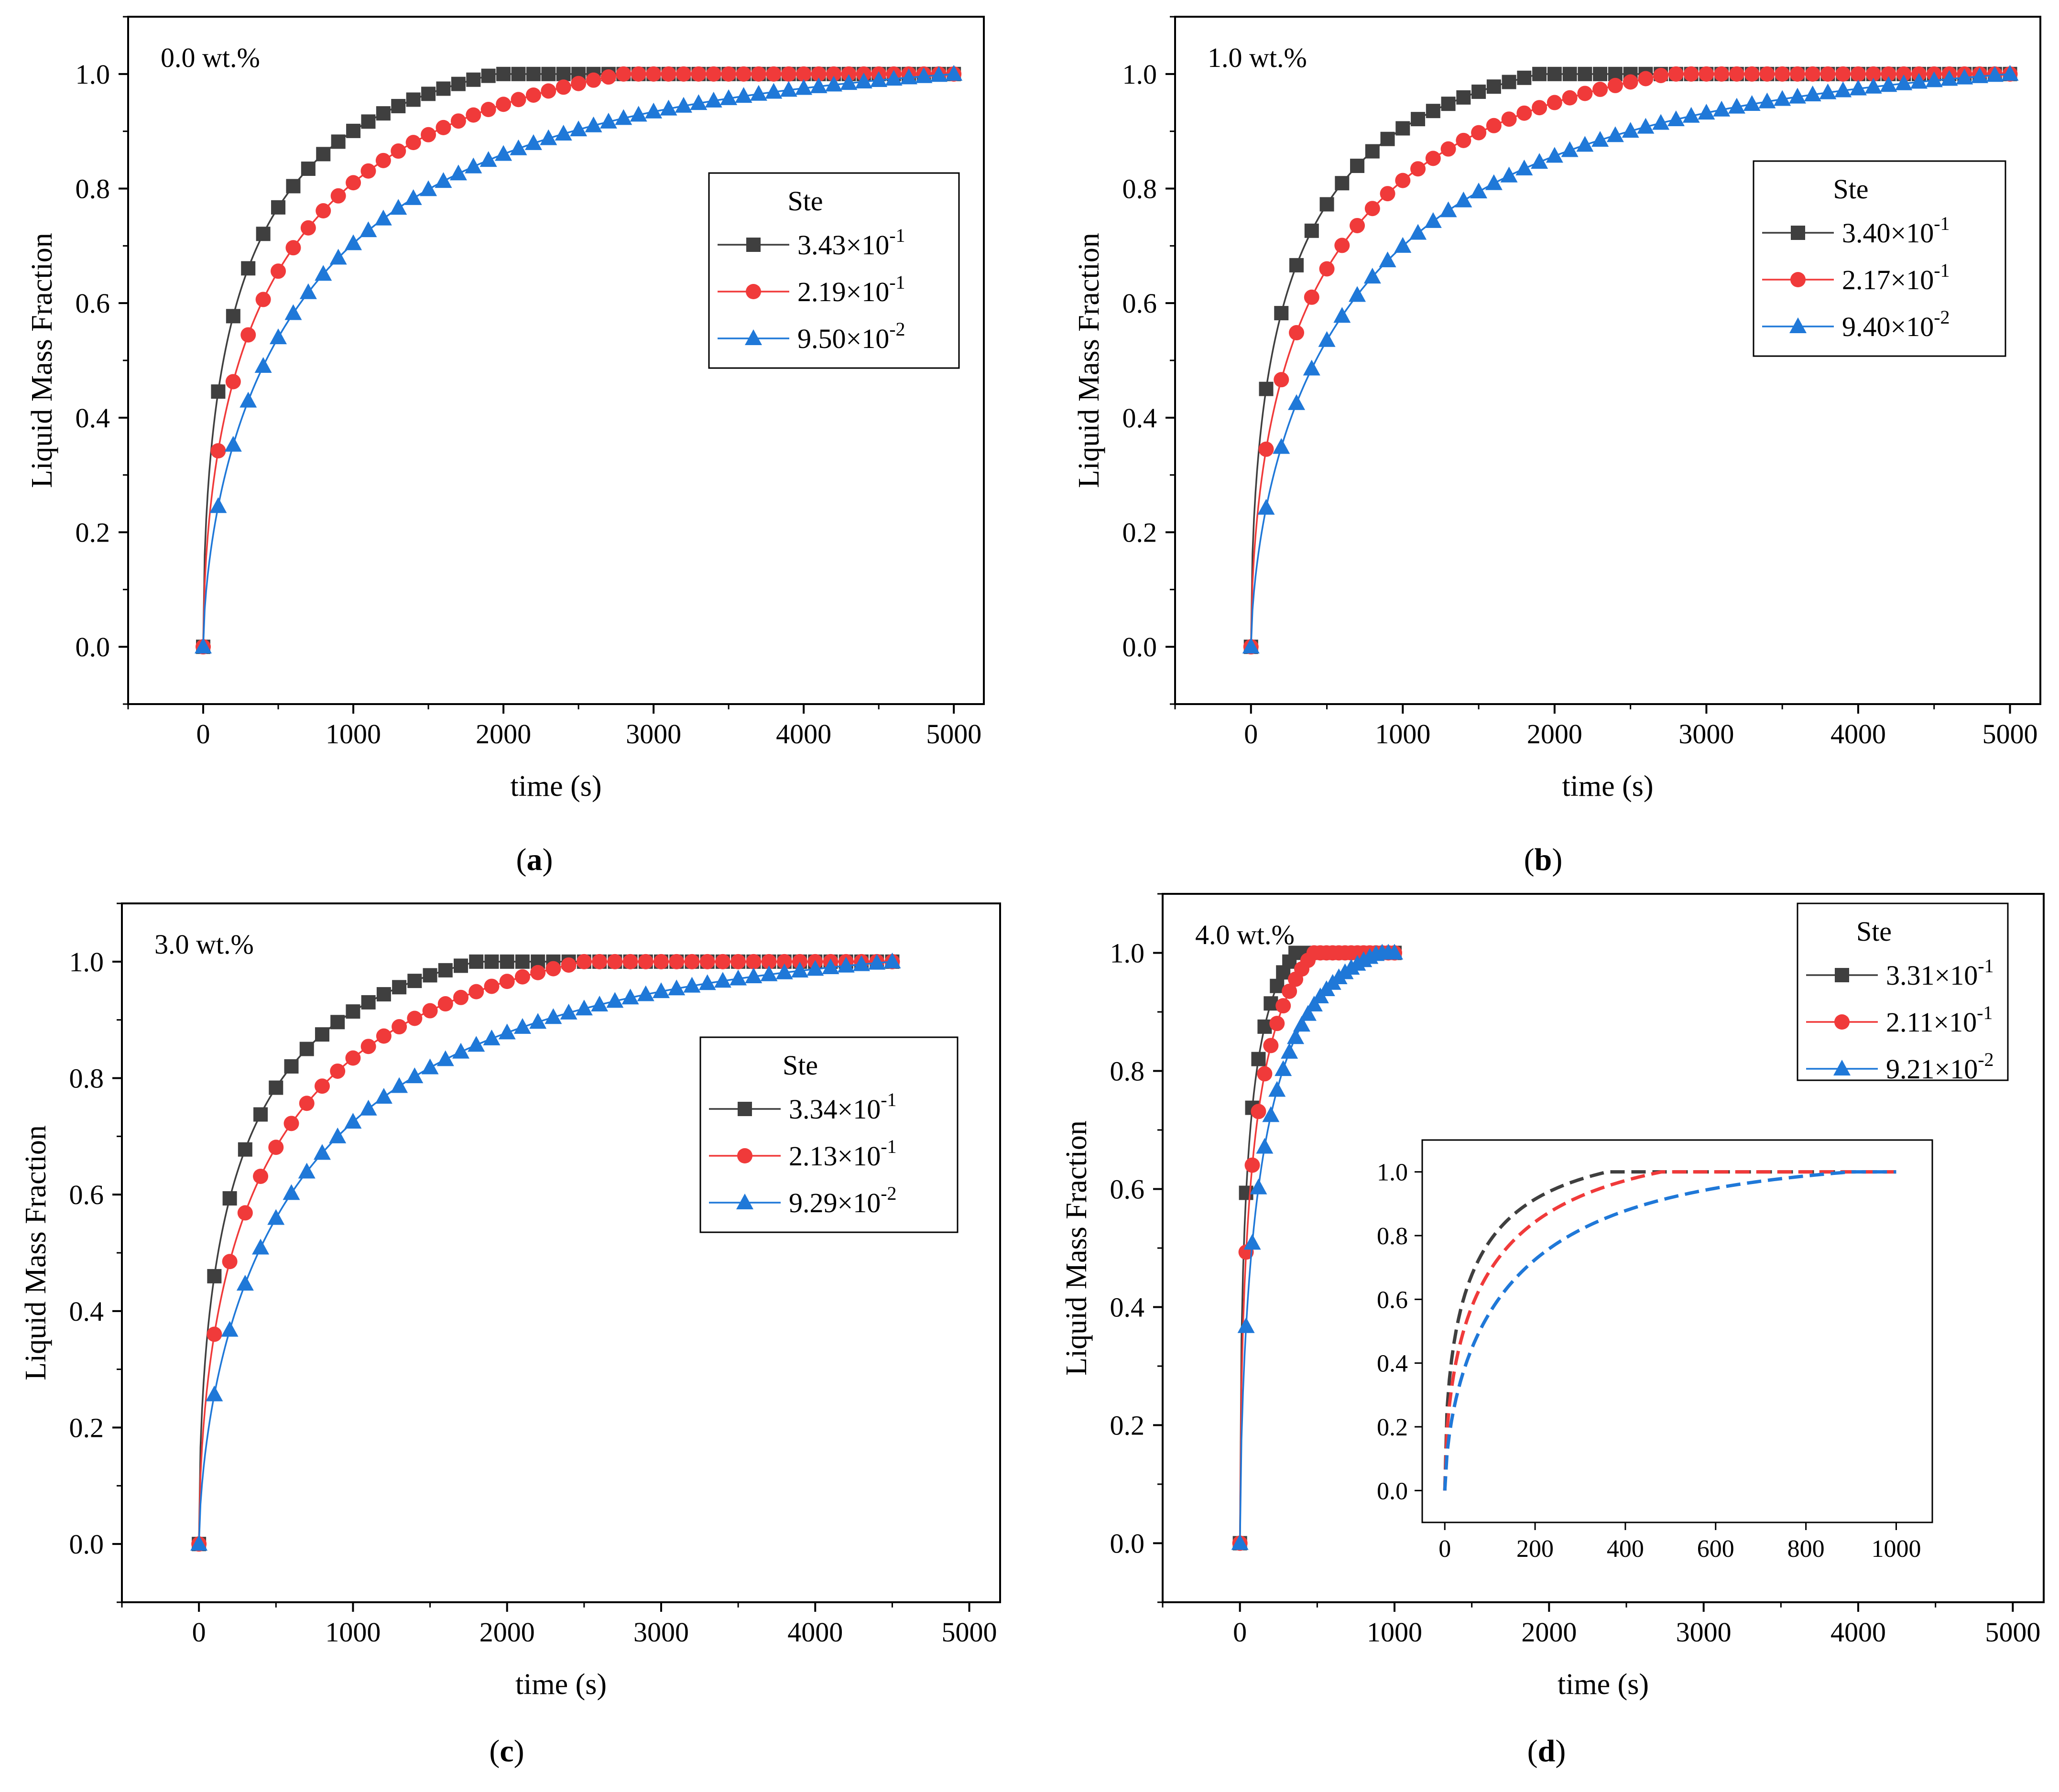 This screenshot has width=2059, height=1792. What do you see at coordinates (889, 1146) in the screenshot?
I see `legend-exponent: -1` at bounding box center [889, 1146].